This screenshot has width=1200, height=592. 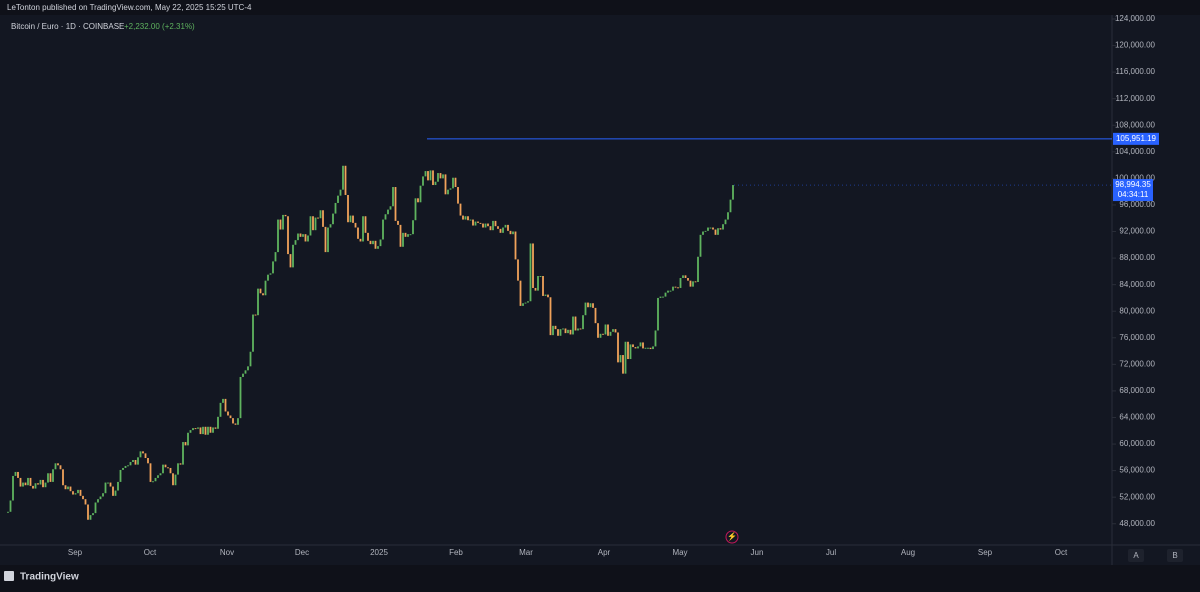 What do you see at coordinates (9, 576) in the screenshot?
I see `logo` at bounding box center [9, 576].